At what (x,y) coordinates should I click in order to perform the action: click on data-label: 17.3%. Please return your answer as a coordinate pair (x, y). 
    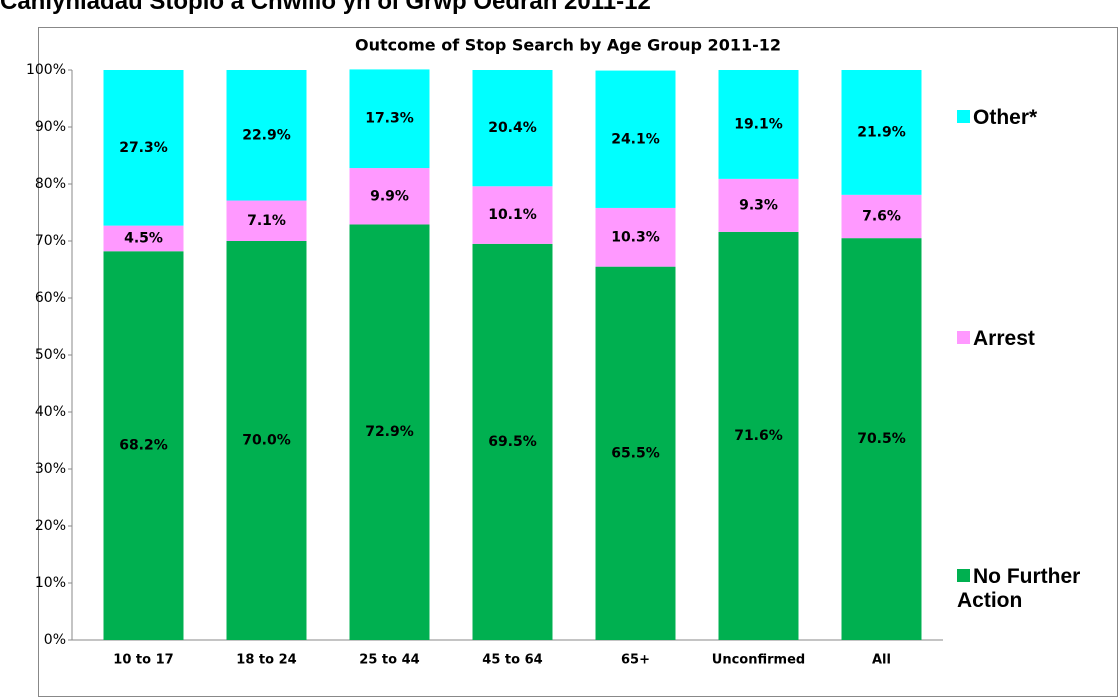
    Looking at the image, I should click on (389, 119).